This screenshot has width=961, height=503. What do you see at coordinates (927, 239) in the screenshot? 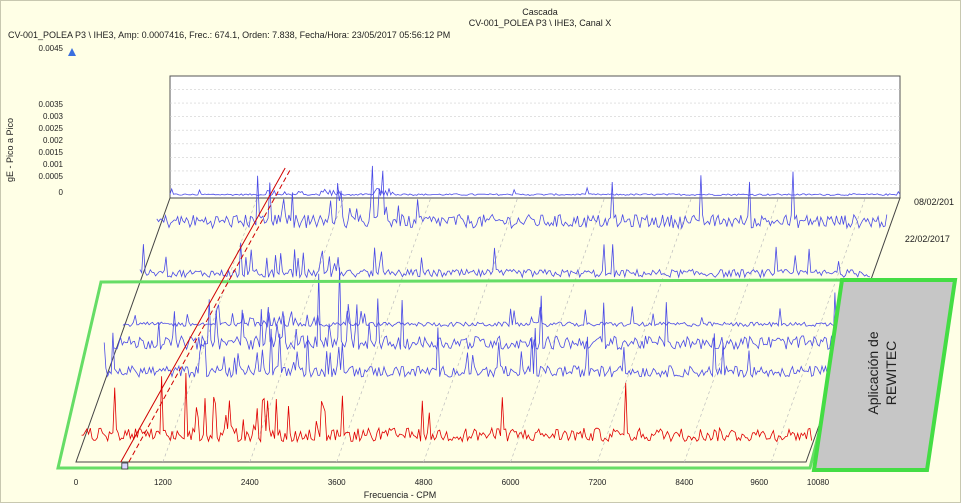
I see `trace-date-label: 22/02/2017` at bounding box center [927, 239].